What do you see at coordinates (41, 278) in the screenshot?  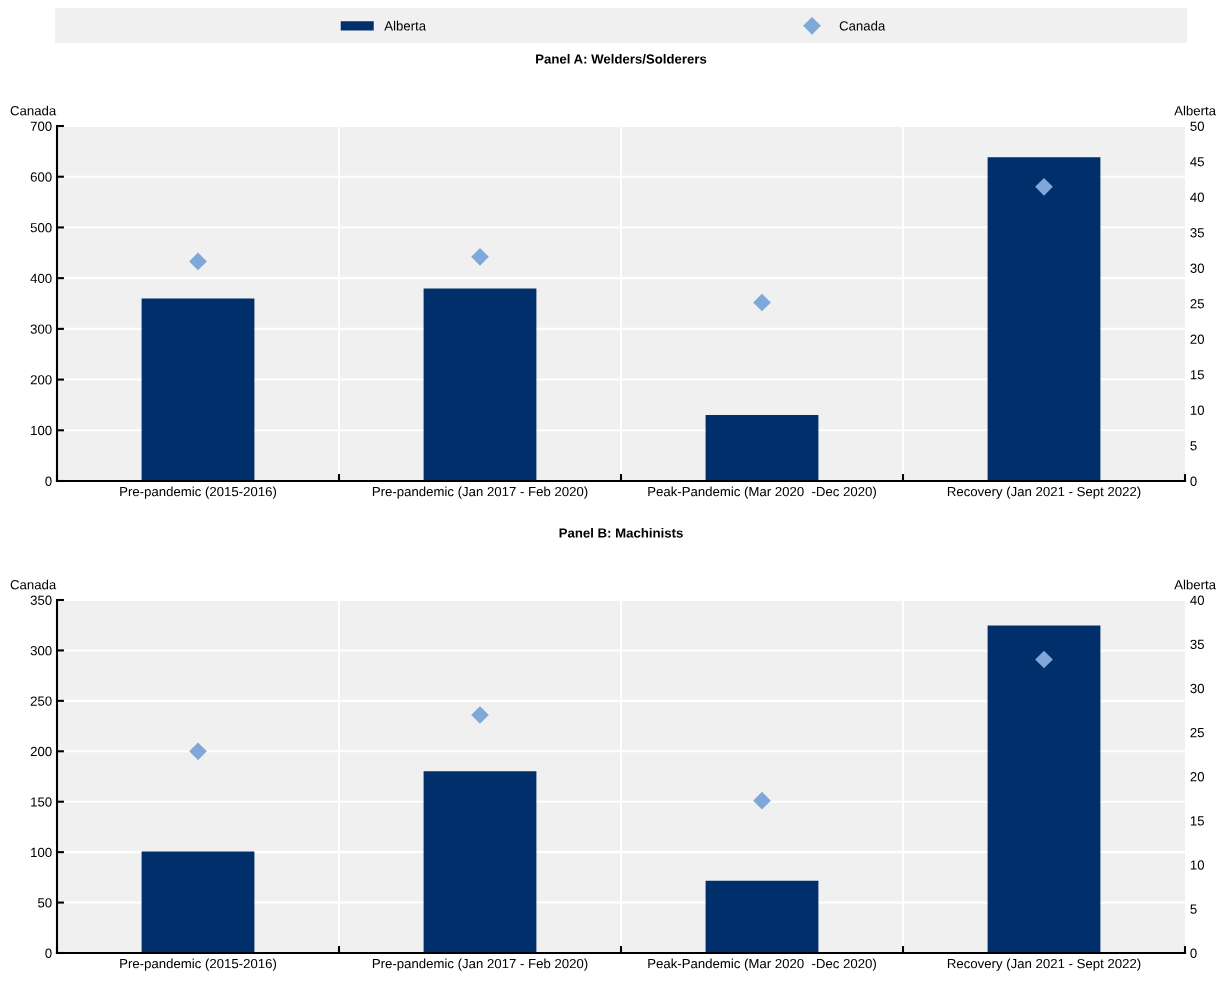 I see `y-tick-label: 400` at bounding box center [41, 278].